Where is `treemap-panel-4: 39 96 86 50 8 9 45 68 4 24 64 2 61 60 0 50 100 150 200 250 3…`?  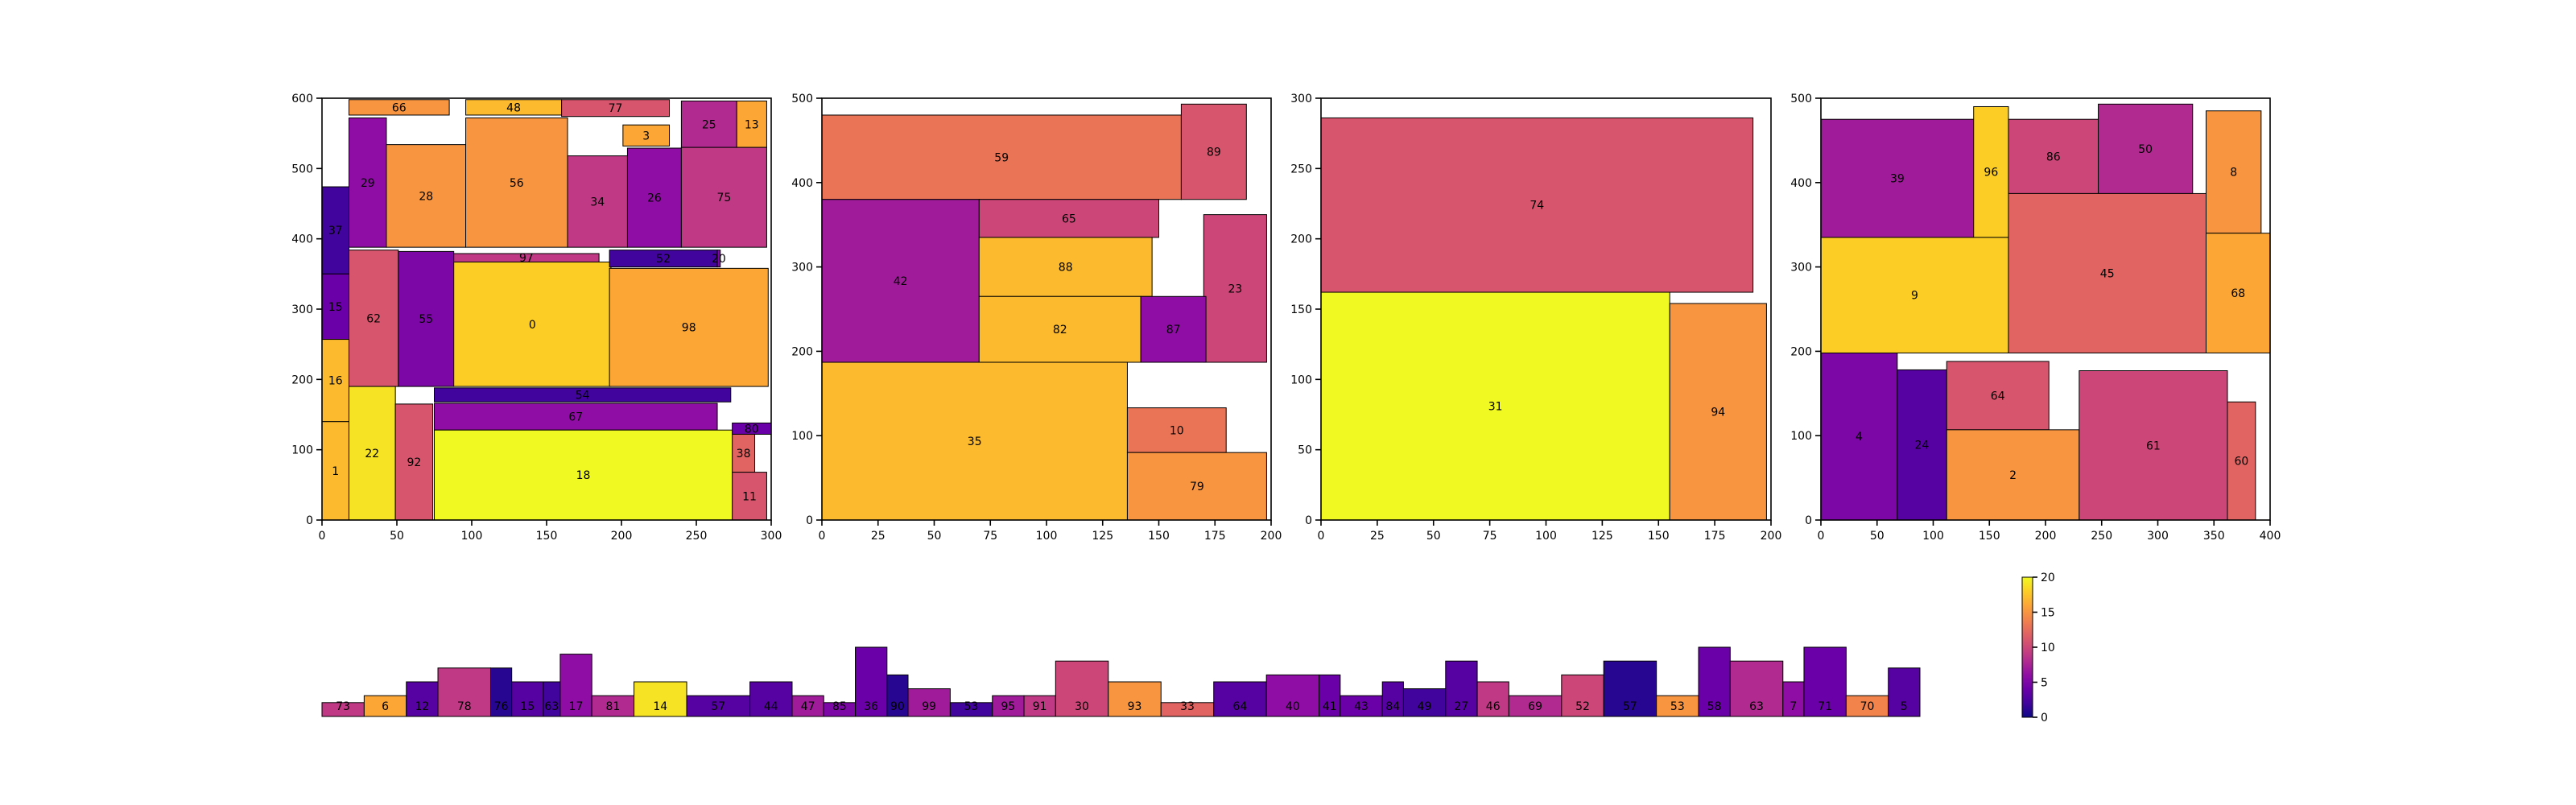 treemap-panel-4: 39 96 86 50 8 9 45 68 4 24 64 2 61 60 0 50 100 150 200 250 3… is located at coordinates (2035, 318).